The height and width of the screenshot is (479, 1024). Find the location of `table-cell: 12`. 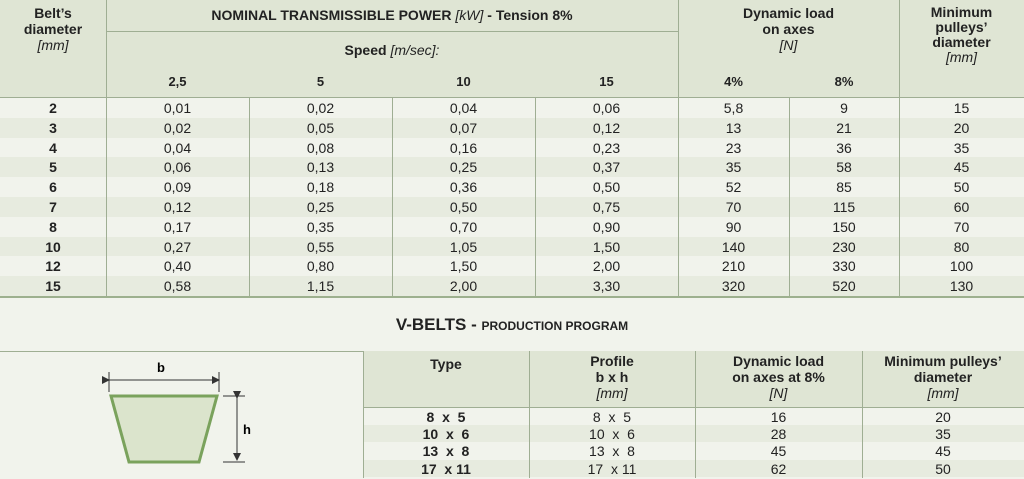

table-cell: 12 is located at coordinates (53, 266).